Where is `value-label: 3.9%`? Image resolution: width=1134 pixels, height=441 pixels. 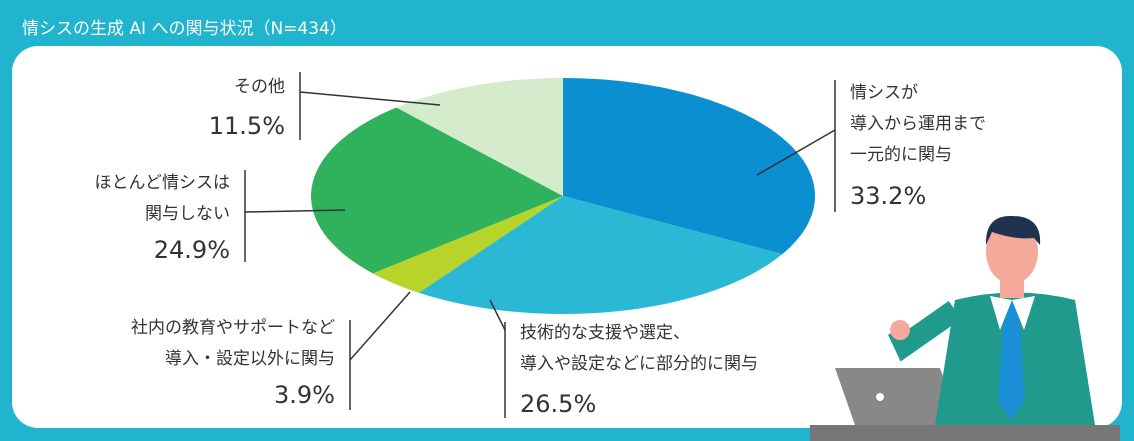 value-label: 3.9% is located at coordinates (304, 395).